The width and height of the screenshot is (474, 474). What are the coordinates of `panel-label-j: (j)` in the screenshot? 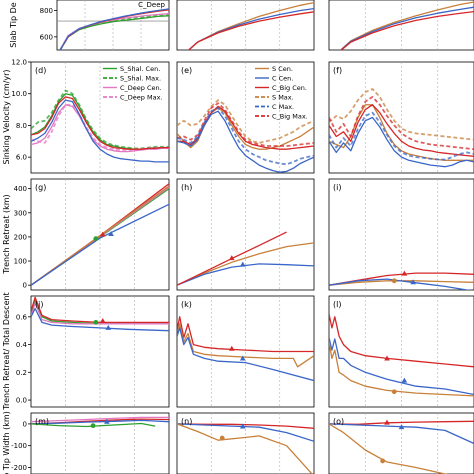 It's located at (39, 304).